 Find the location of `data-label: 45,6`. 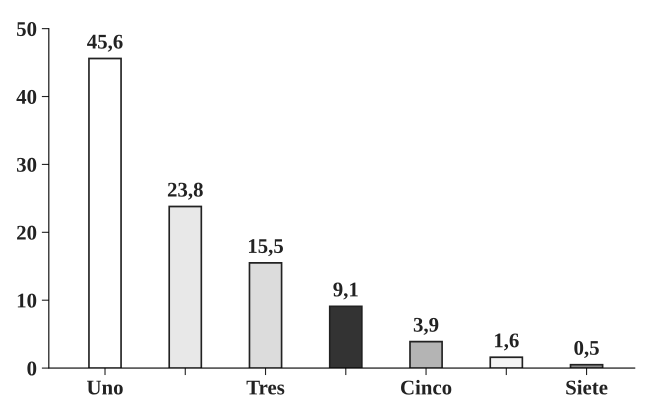

data-label: 45,6 is located at coordinates (105, 43).